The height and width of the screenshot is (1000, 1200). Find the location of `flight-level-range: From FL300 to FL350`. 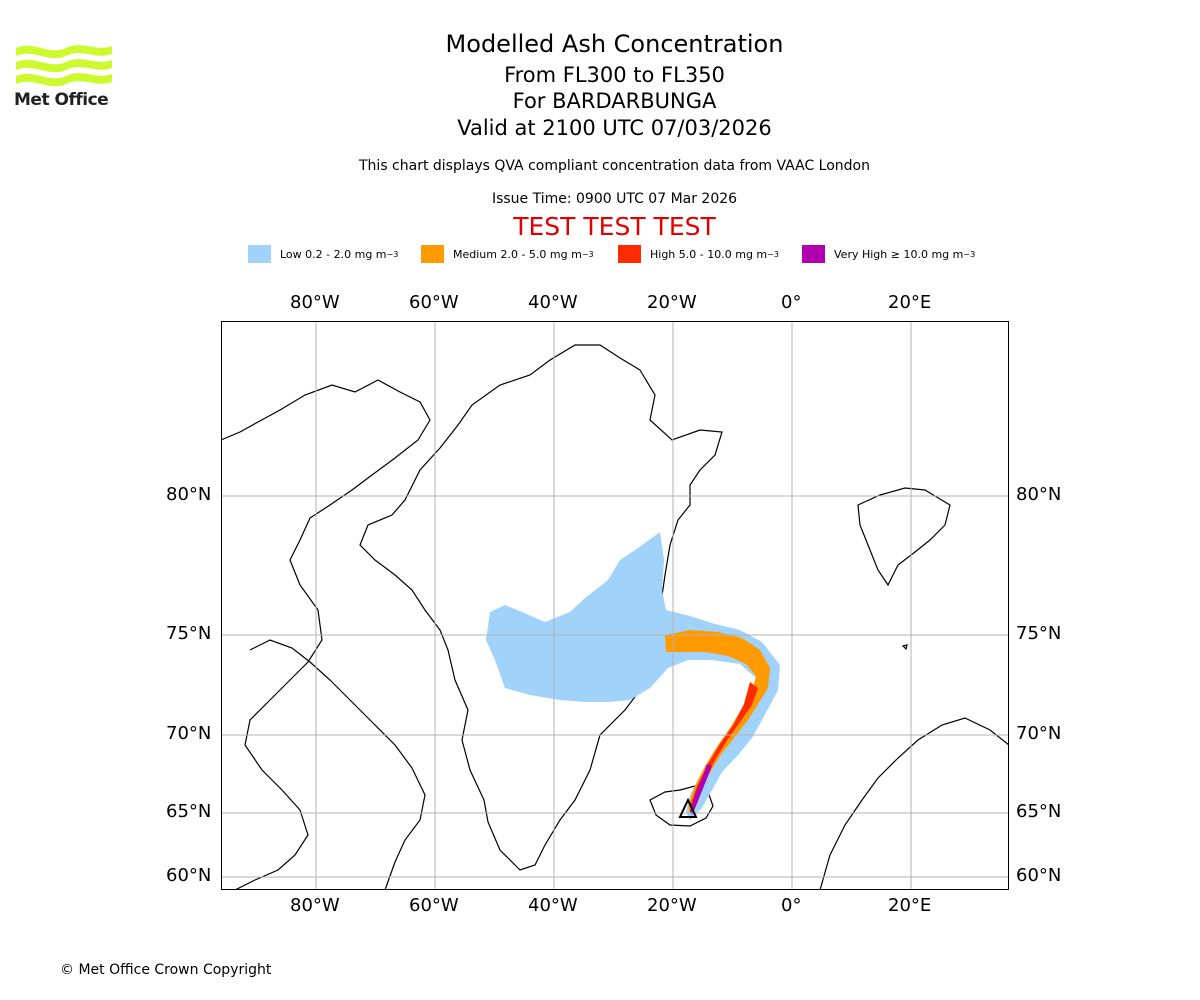

flight-level-range: From FL300 to FL350 is located at coordinates (614, 75).